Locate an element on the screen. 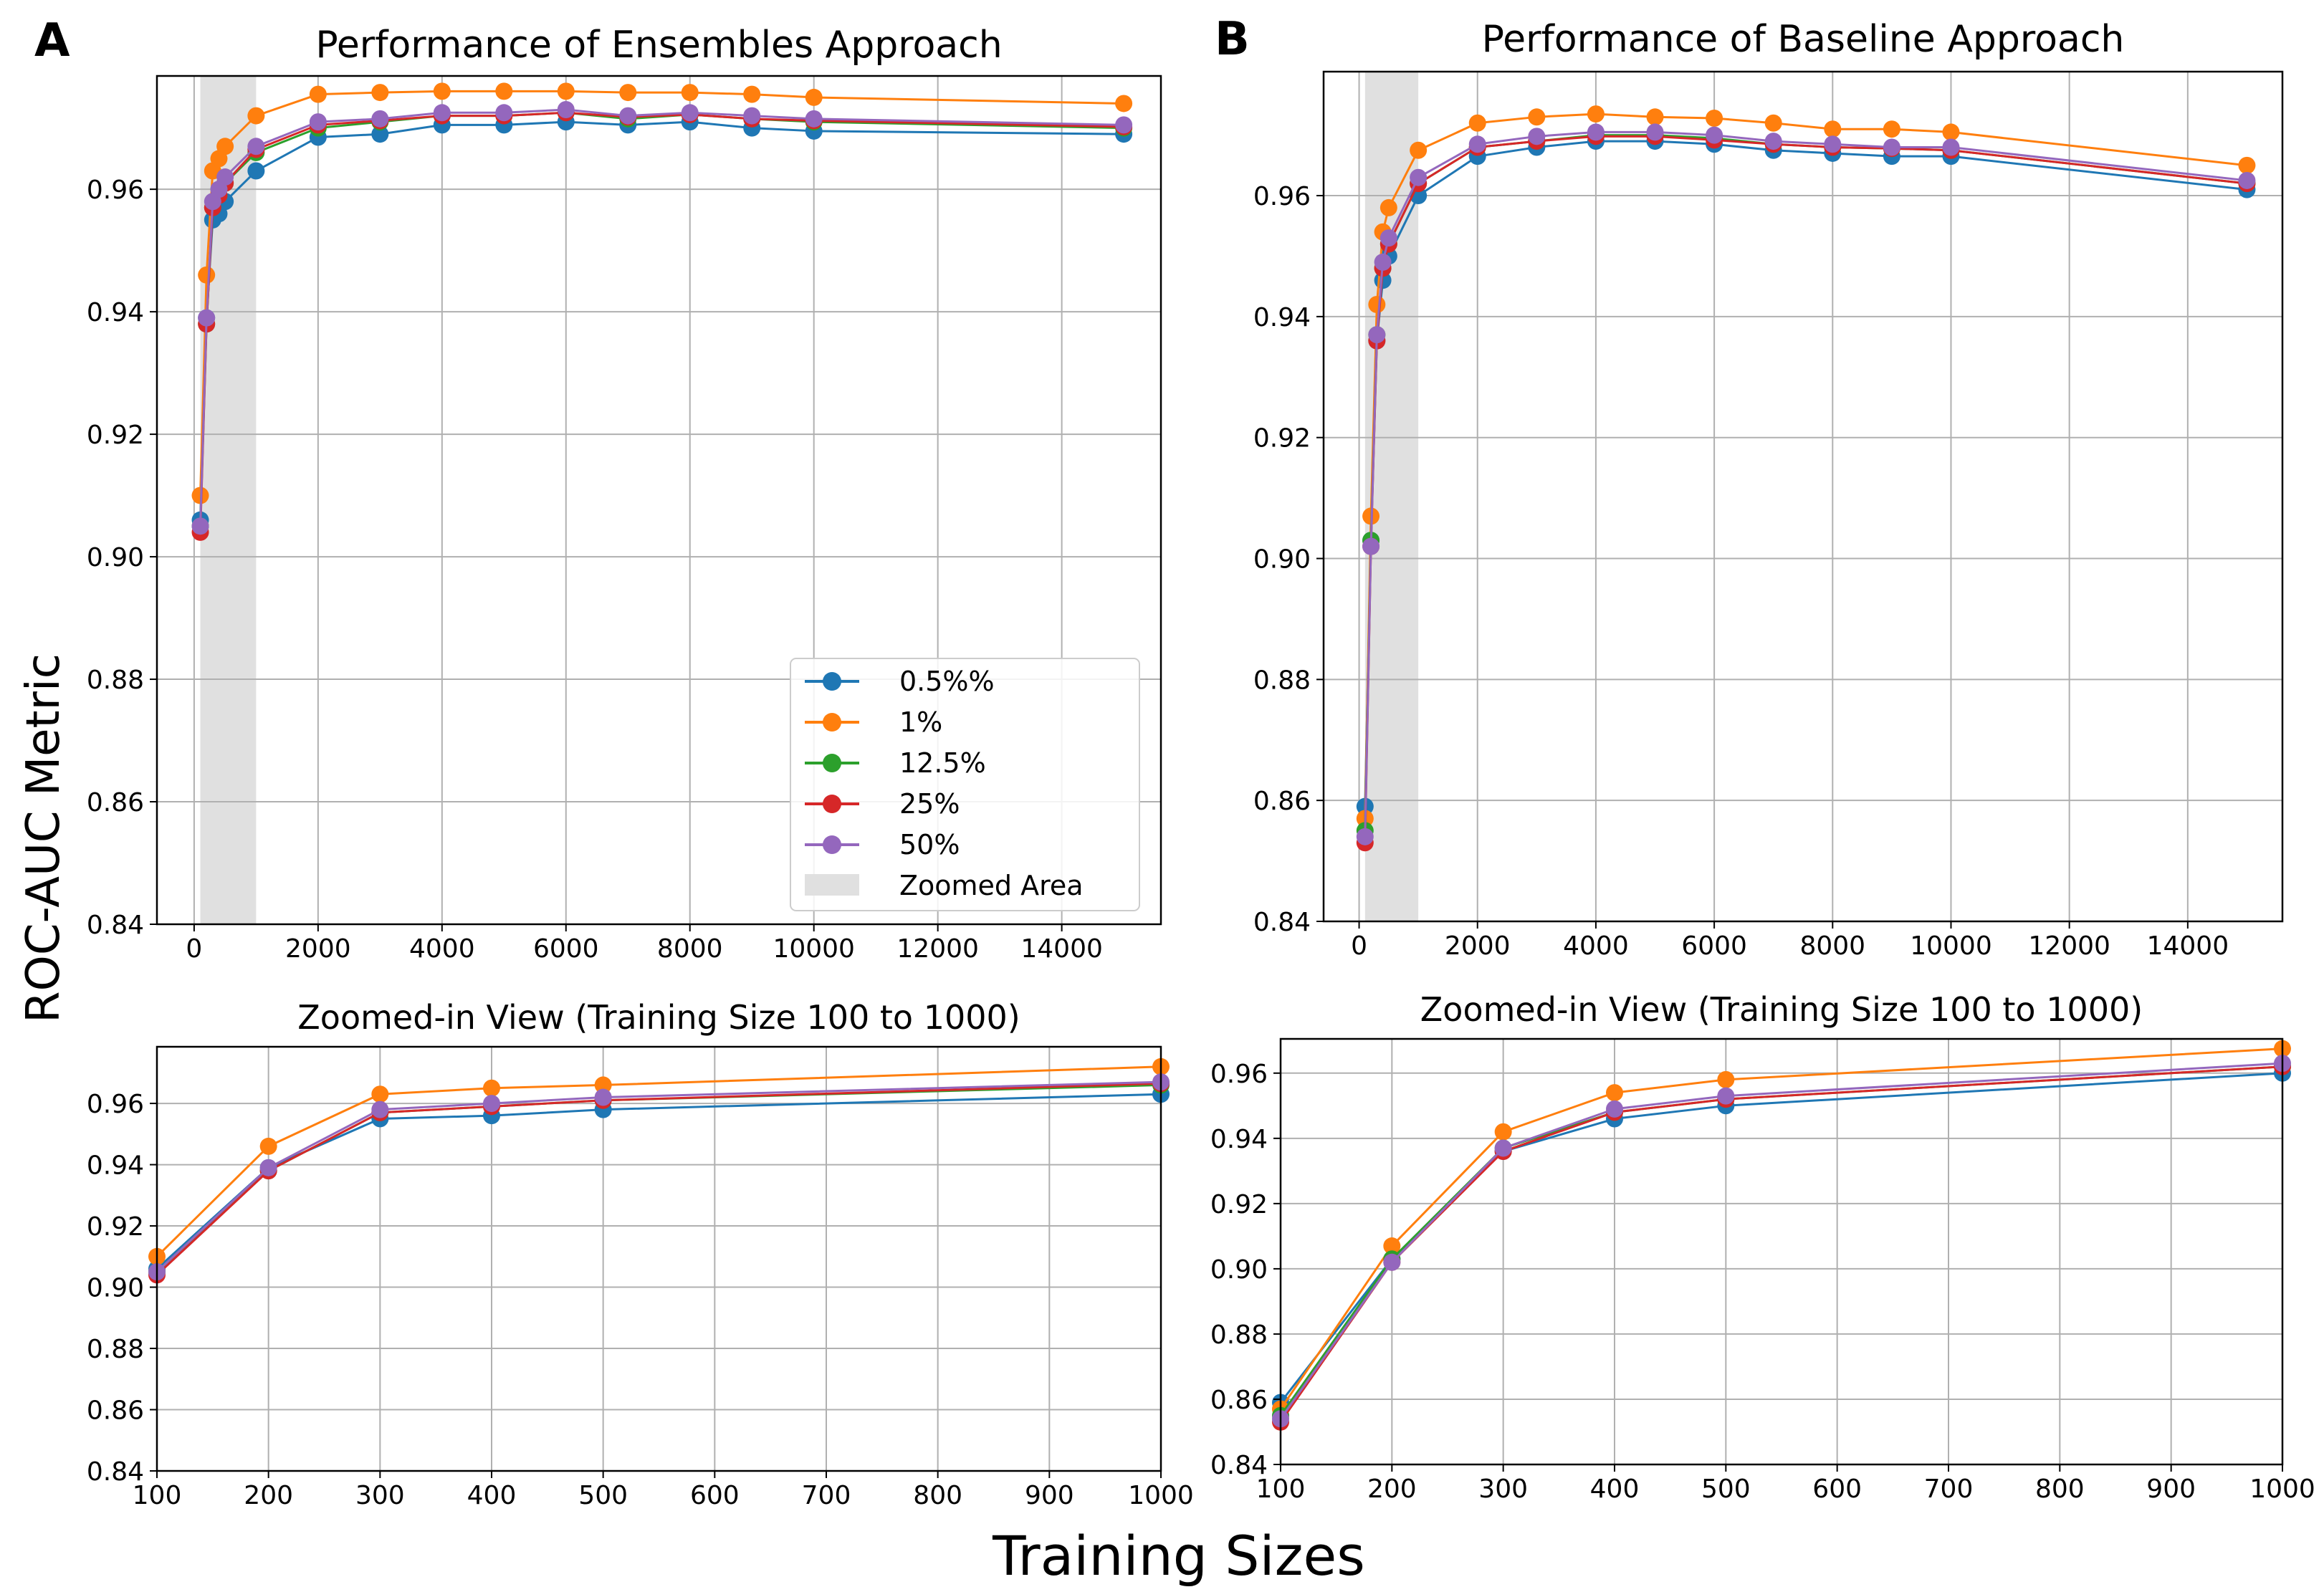  ensembles-main-y-tick-label: 0.84 is located at coordinates (115, 925).